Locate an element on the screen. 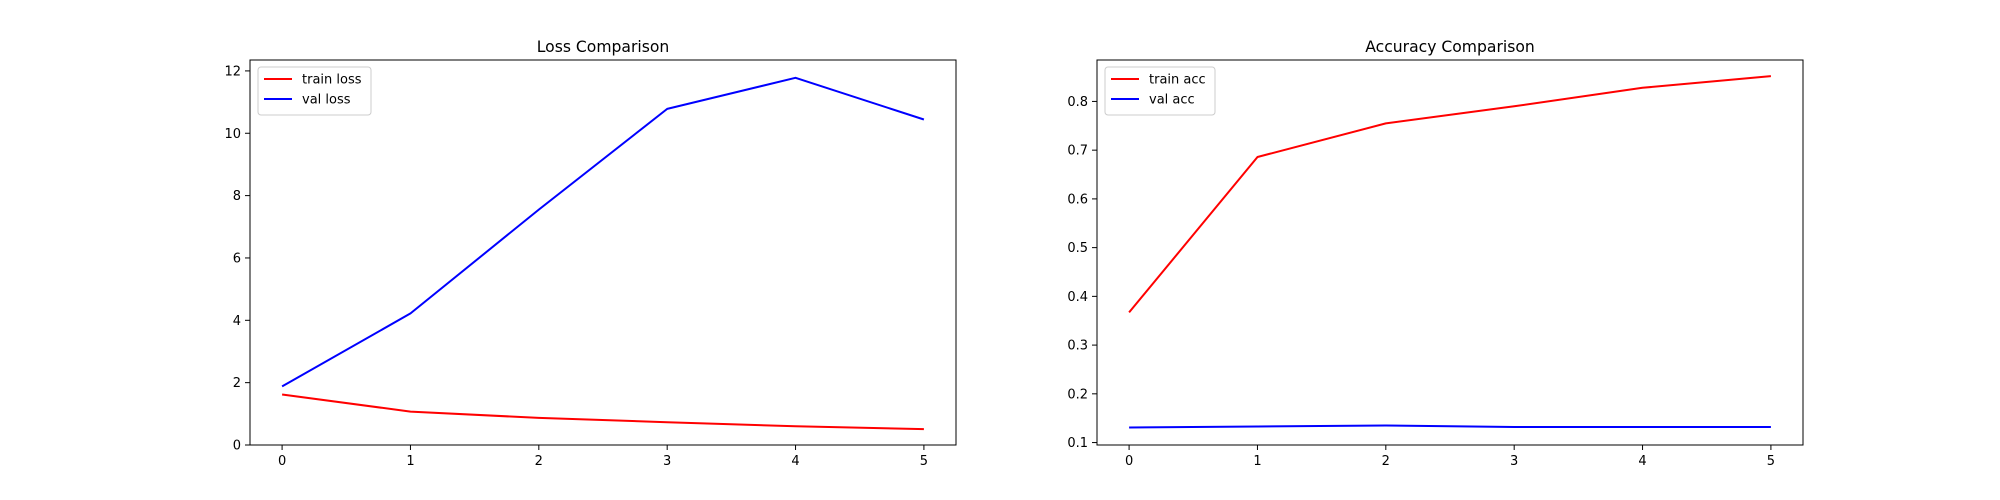 The height and width of the screenshot is (500, 2000). y-tick-label: 0.3 is located at coordinates (1077, 346).